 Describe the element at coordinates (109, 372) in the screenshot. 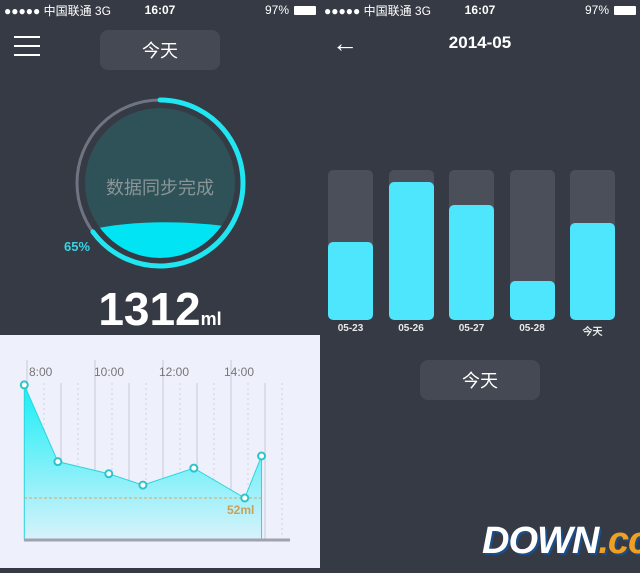

I see `x-tick-label: 10:00` at that location.